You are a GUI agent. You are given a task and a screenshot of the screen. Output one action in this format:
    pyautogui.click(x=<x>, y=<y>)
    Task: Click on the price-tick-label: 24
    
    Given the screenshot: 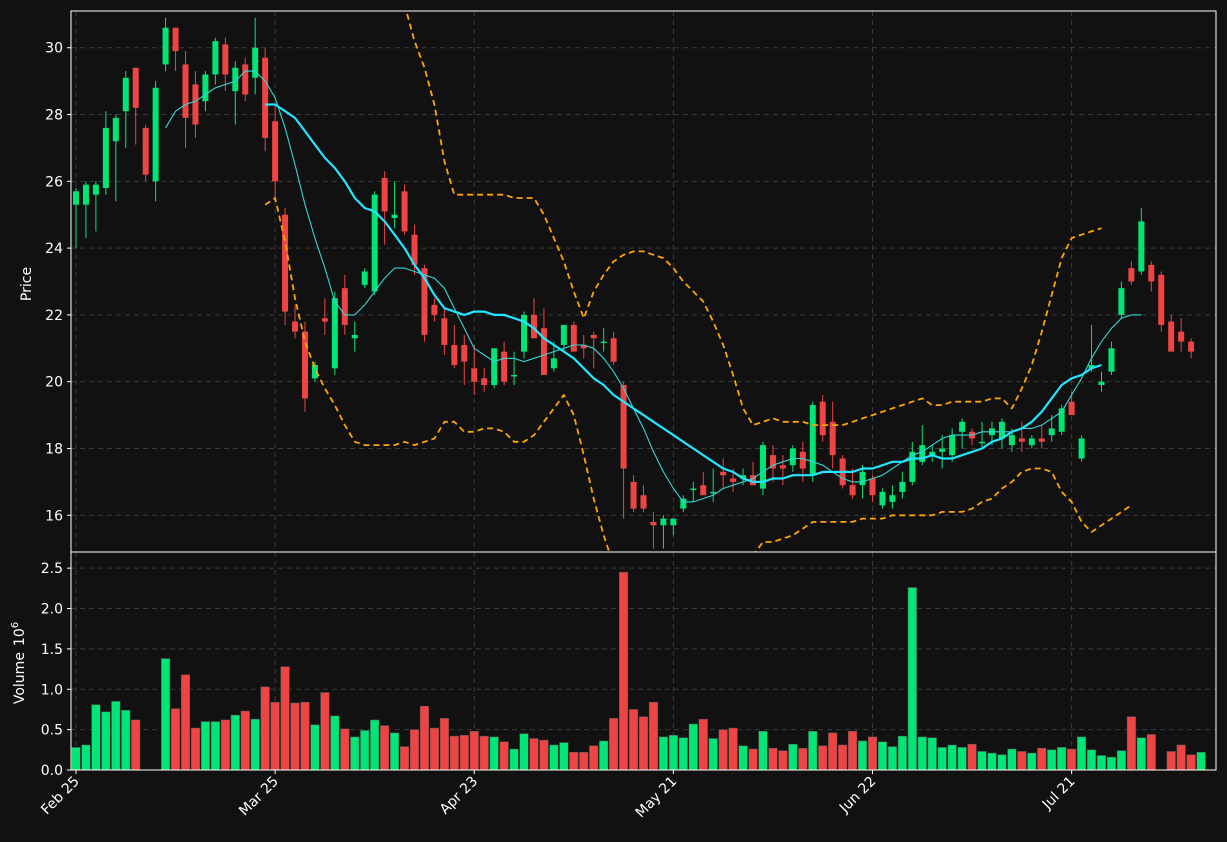 What is the action you would take?
    pyautogui.click(x=54, y=249)
    